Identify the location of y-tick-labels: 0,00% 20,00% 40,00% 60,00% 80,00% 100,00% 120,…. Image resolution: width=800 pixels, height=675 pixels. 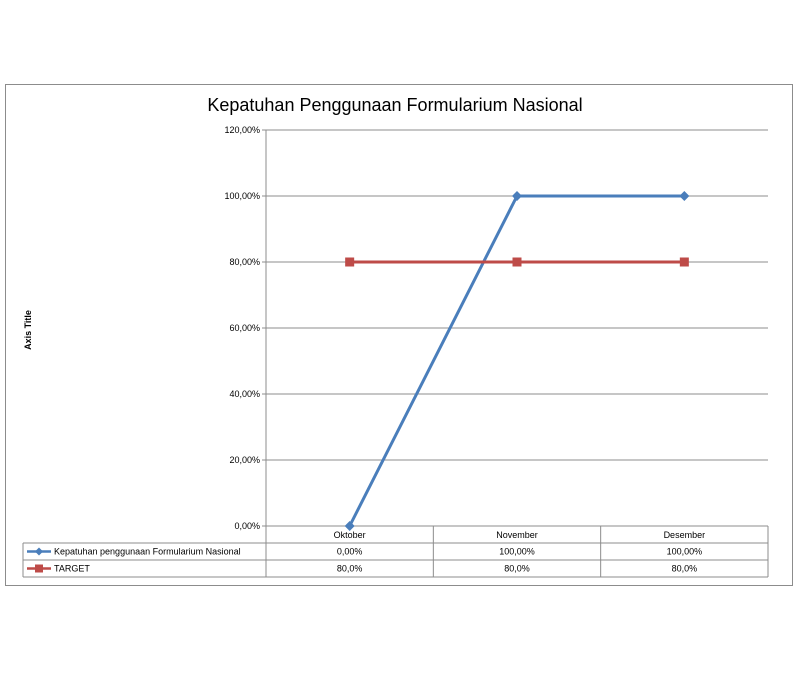
(242, 328).